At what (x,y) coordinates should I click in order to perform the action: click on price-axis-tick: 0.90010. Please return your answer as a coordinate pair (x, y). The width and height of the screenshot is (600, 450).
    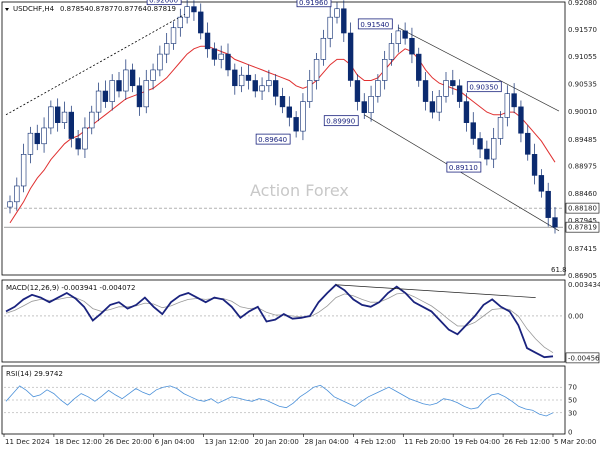
    Looking at the image, I should click on (582, 112).